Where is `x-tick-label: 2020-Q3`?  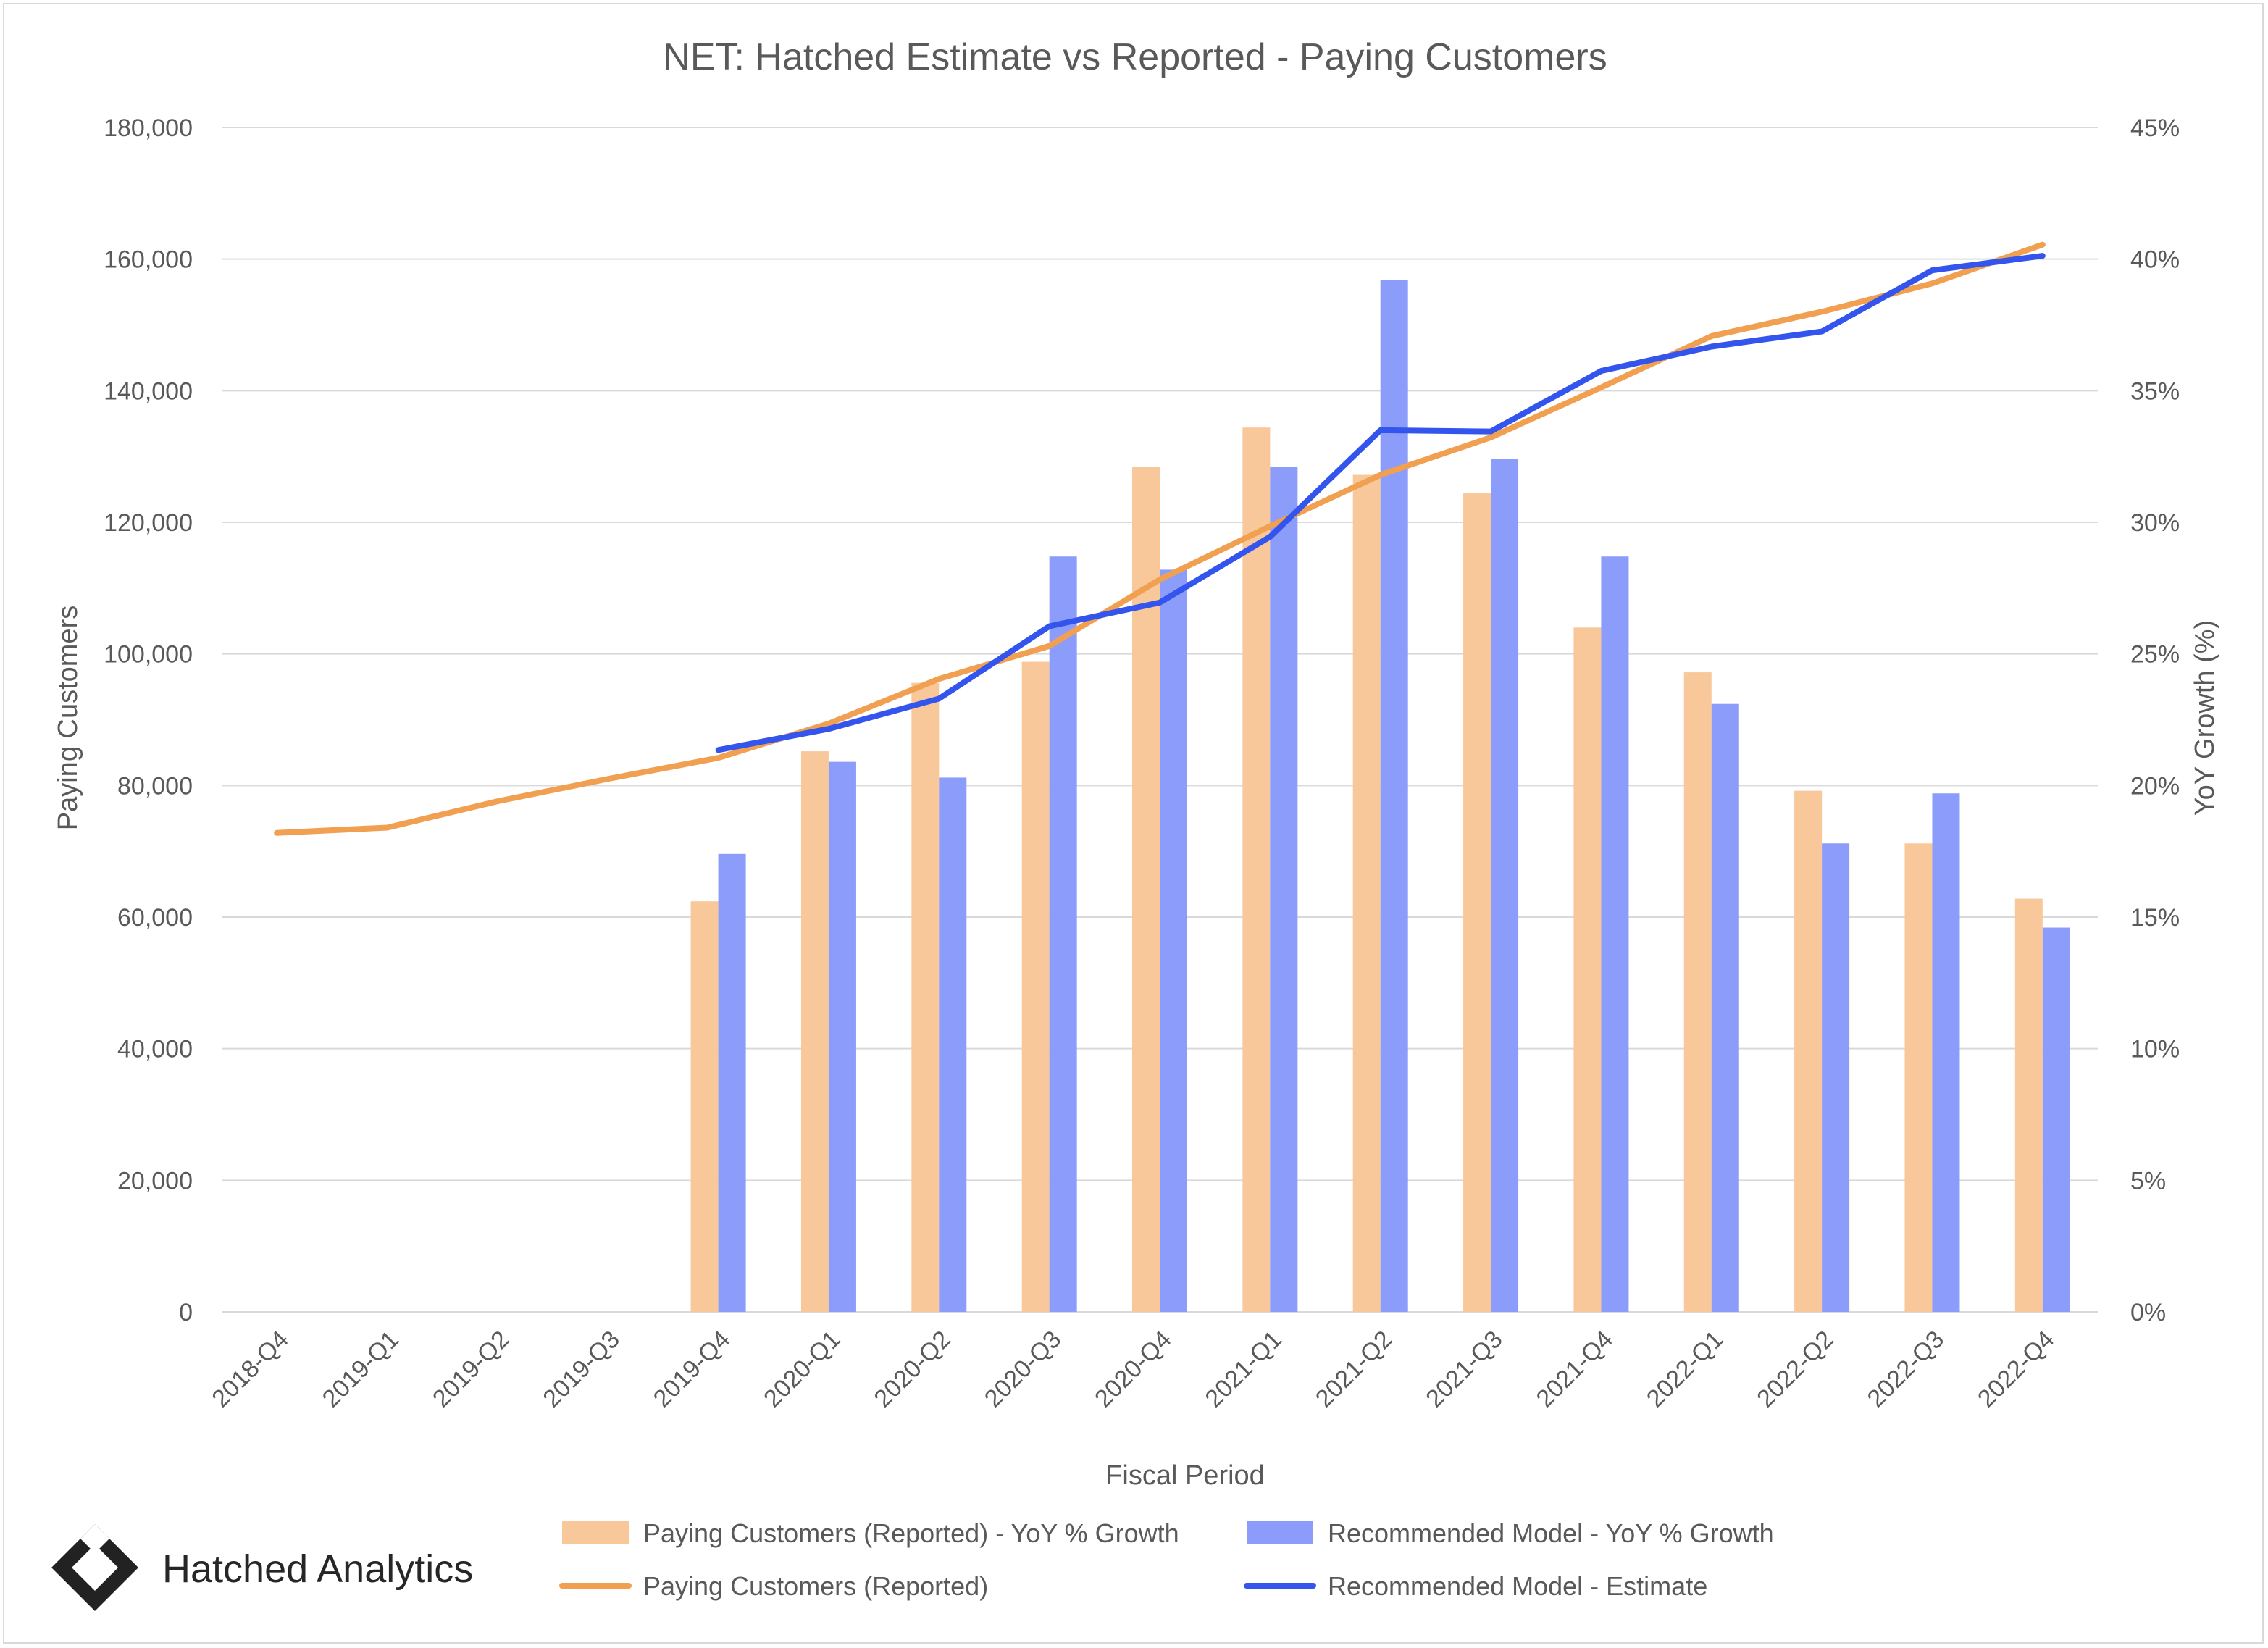
x-tick-label: 2020-Q3 is located at coordinates (1023, 1369).